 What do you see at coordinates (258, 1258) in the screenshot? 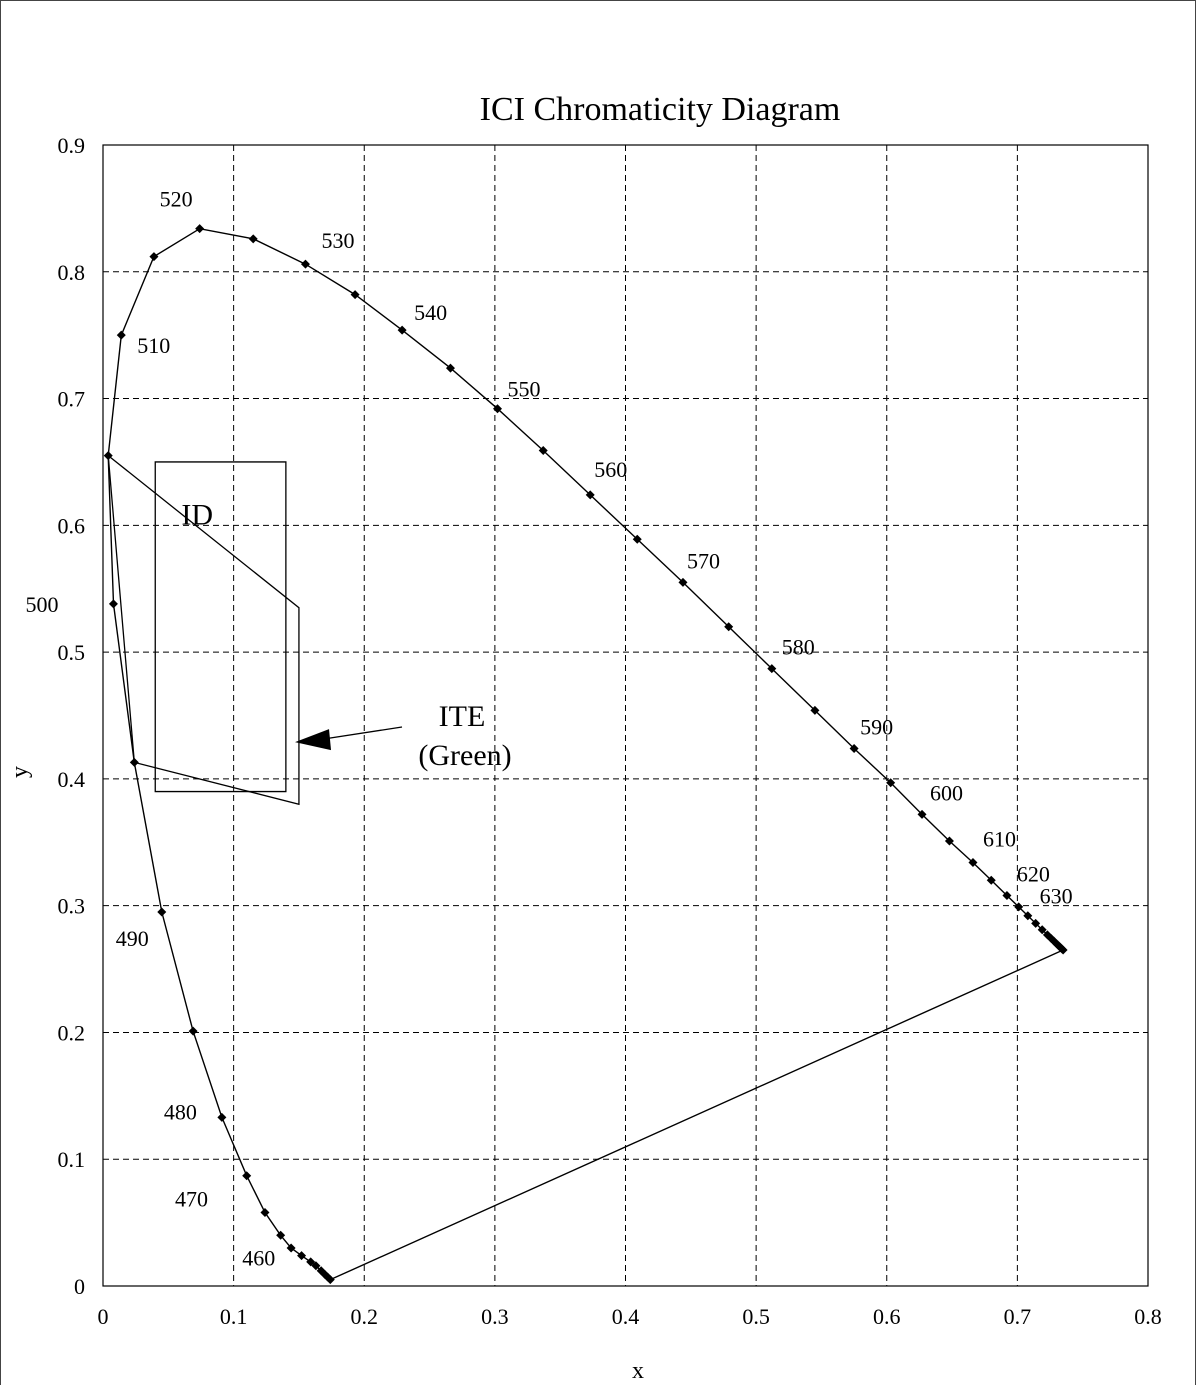
I see `wavelength-label-460: 460` at bounding box center [258, 1258].